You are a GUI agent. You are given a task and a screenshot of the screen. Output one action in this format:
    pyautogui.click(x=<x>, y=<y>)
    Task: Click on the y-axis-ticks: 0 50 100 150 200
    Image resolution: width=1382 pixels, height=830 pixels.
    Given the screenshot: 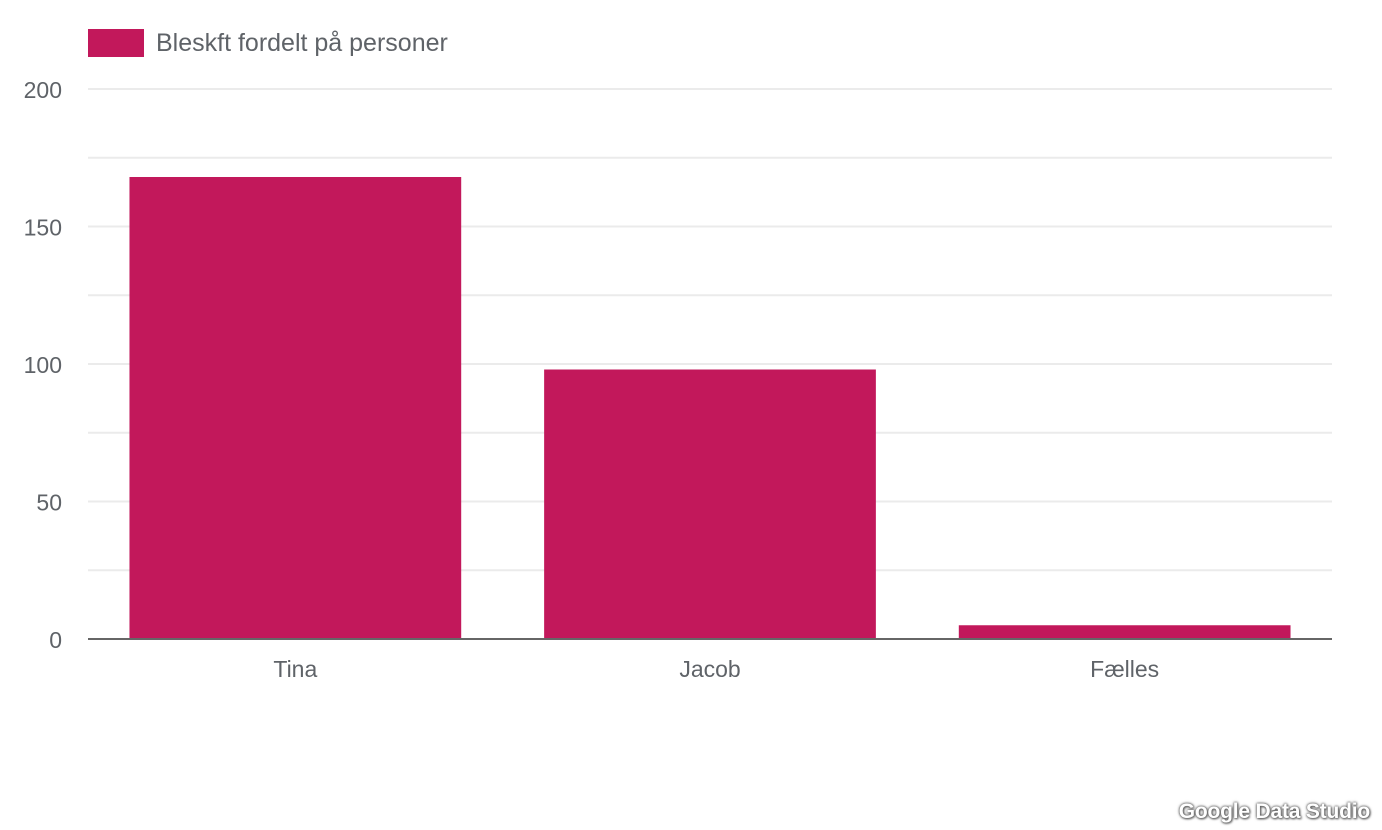 What is the action you would take?
    pyautogui.click(x=43, y=365)
    